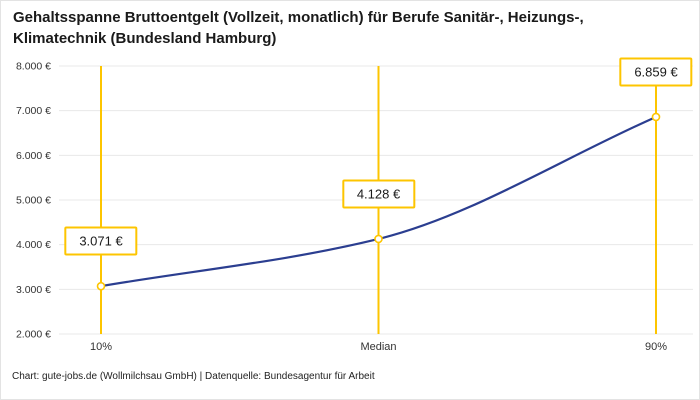 The height and width of the screenshot is (400, 700). Describe the element at coordinates (33, 67) in the screenshot. I see `y-axis-tick-label: 8.000 €` at that location.